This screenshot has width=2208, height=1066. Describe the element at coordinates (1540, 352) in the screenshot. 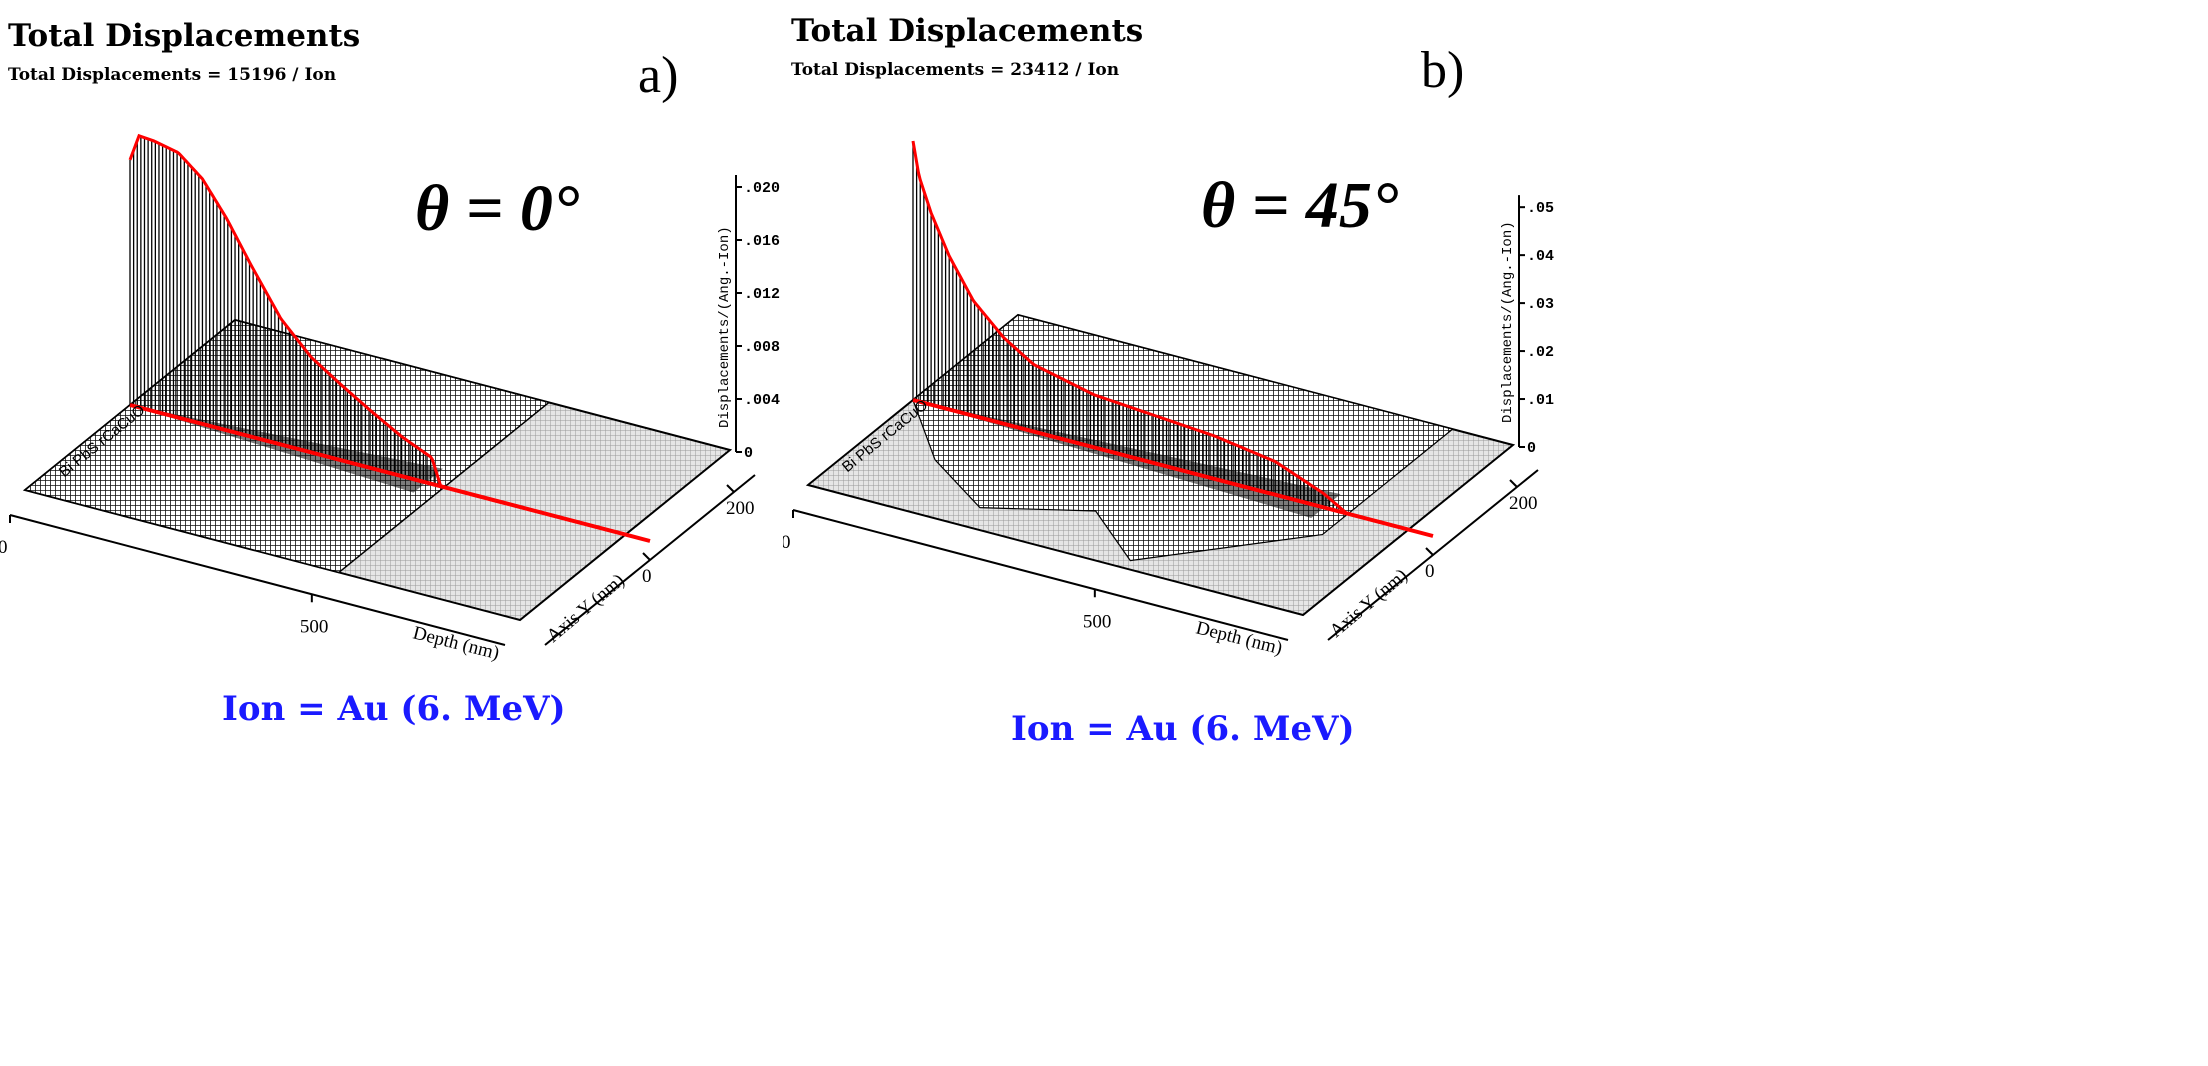

I see `z-tick-label: .02` at that location.